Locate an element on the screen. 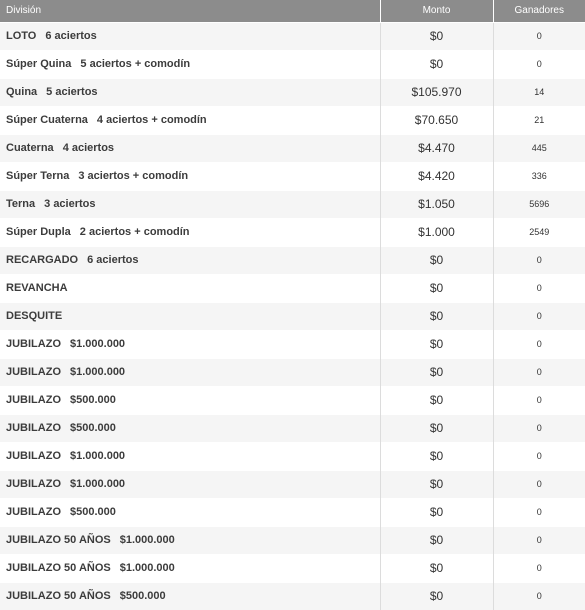 This screenshot has width=585, height=610. monto-cell: $1.000 is located at coordinates (437, 231).